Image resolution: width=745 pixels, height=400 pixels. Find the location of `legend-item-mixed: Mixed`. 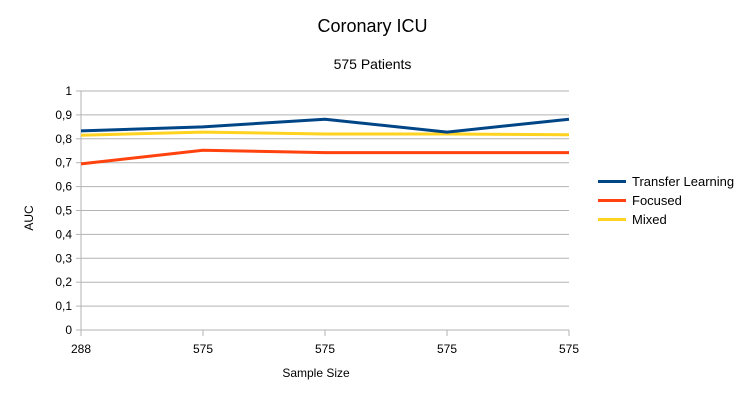

legend-item-mixed: Mixed is located at coordinates (666, 219).